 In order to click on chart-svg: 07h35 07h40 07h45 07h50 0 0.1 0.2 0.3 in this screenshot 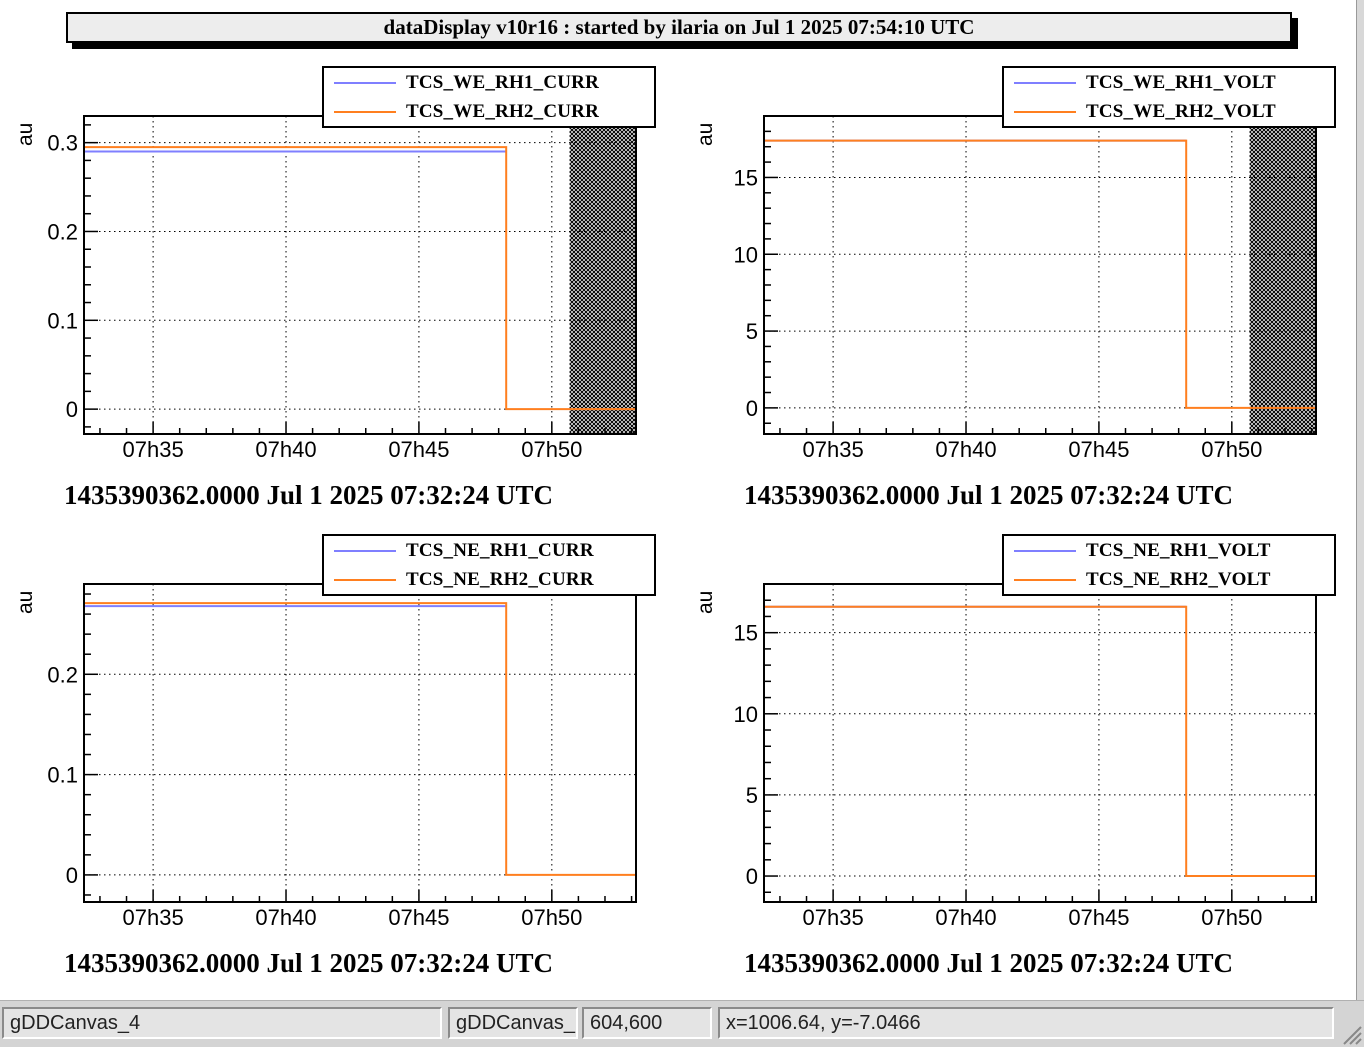, I will do `click(342, 288)`.